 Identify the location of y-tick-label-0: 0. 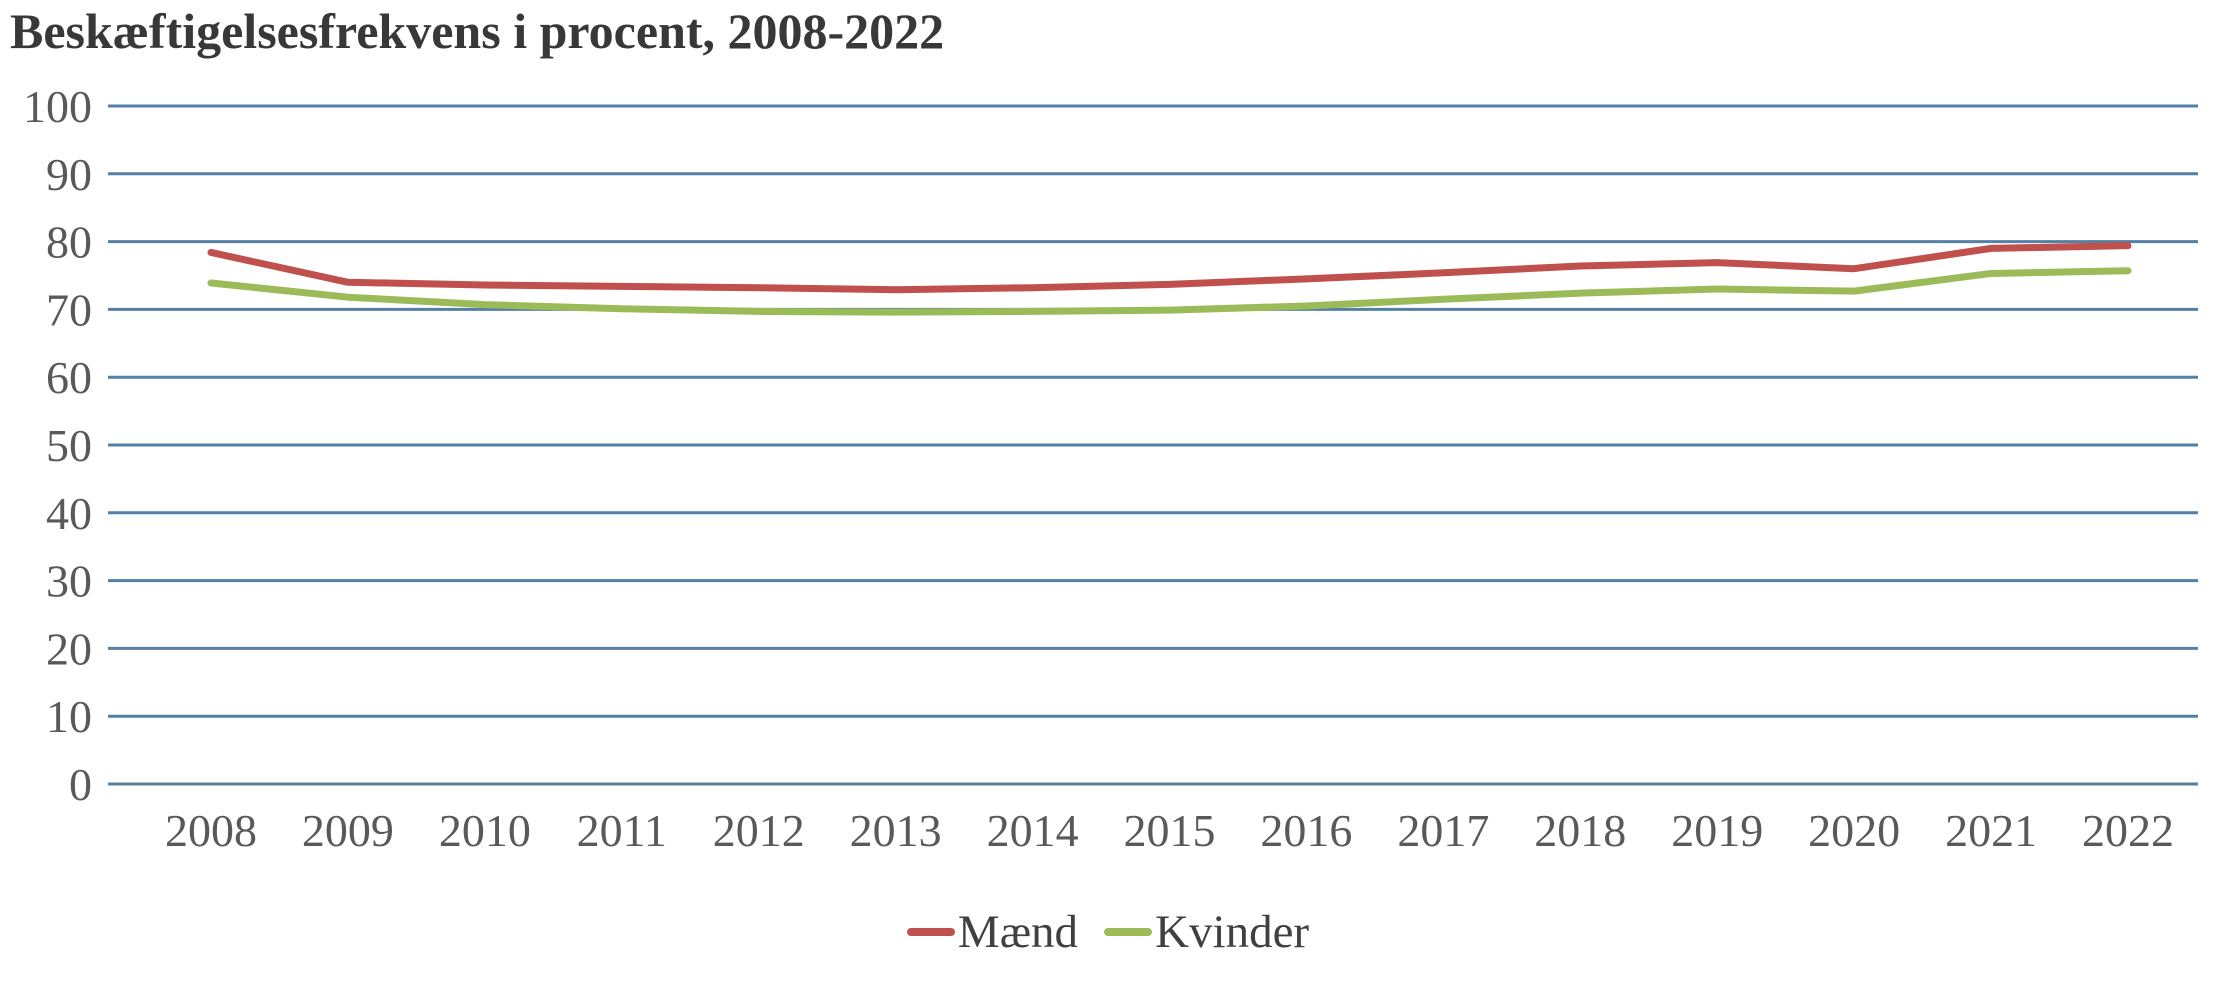
(80, 784).